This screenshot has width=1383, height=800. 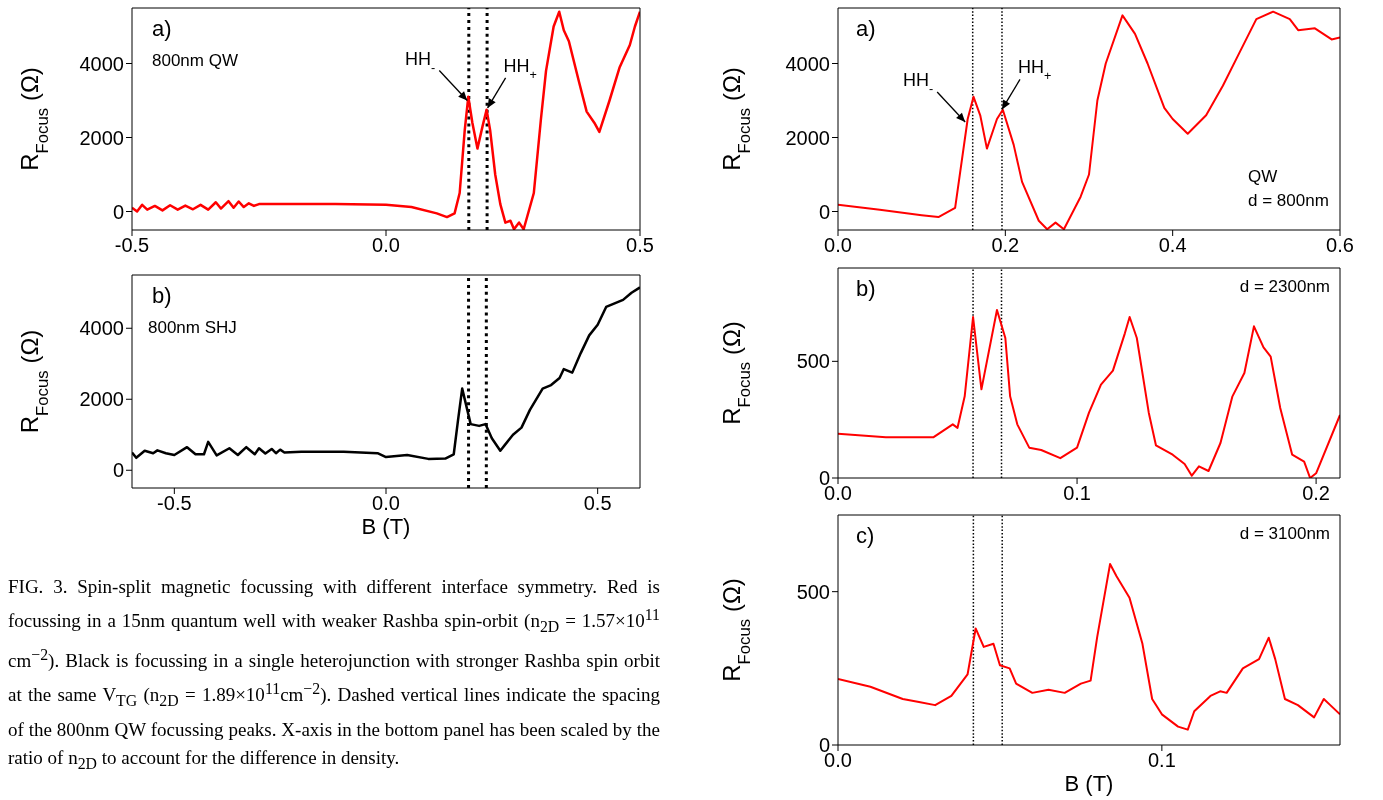 I want to click on annotation: 800nm QW, so click(x=195, y=60).